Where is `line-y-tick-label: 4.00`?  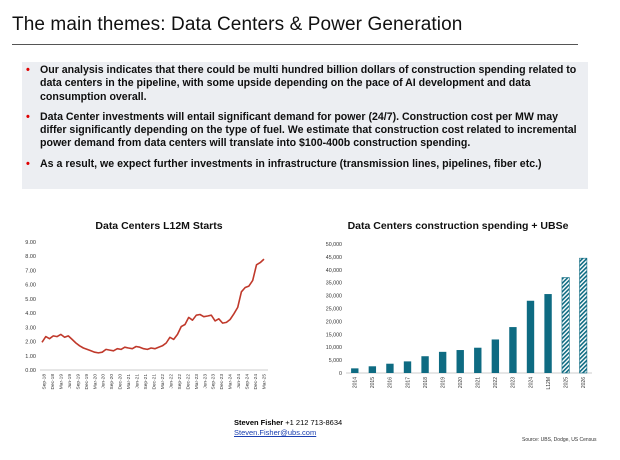 line-y-tick-label: 4.00 is located at coordinates (30, 314).